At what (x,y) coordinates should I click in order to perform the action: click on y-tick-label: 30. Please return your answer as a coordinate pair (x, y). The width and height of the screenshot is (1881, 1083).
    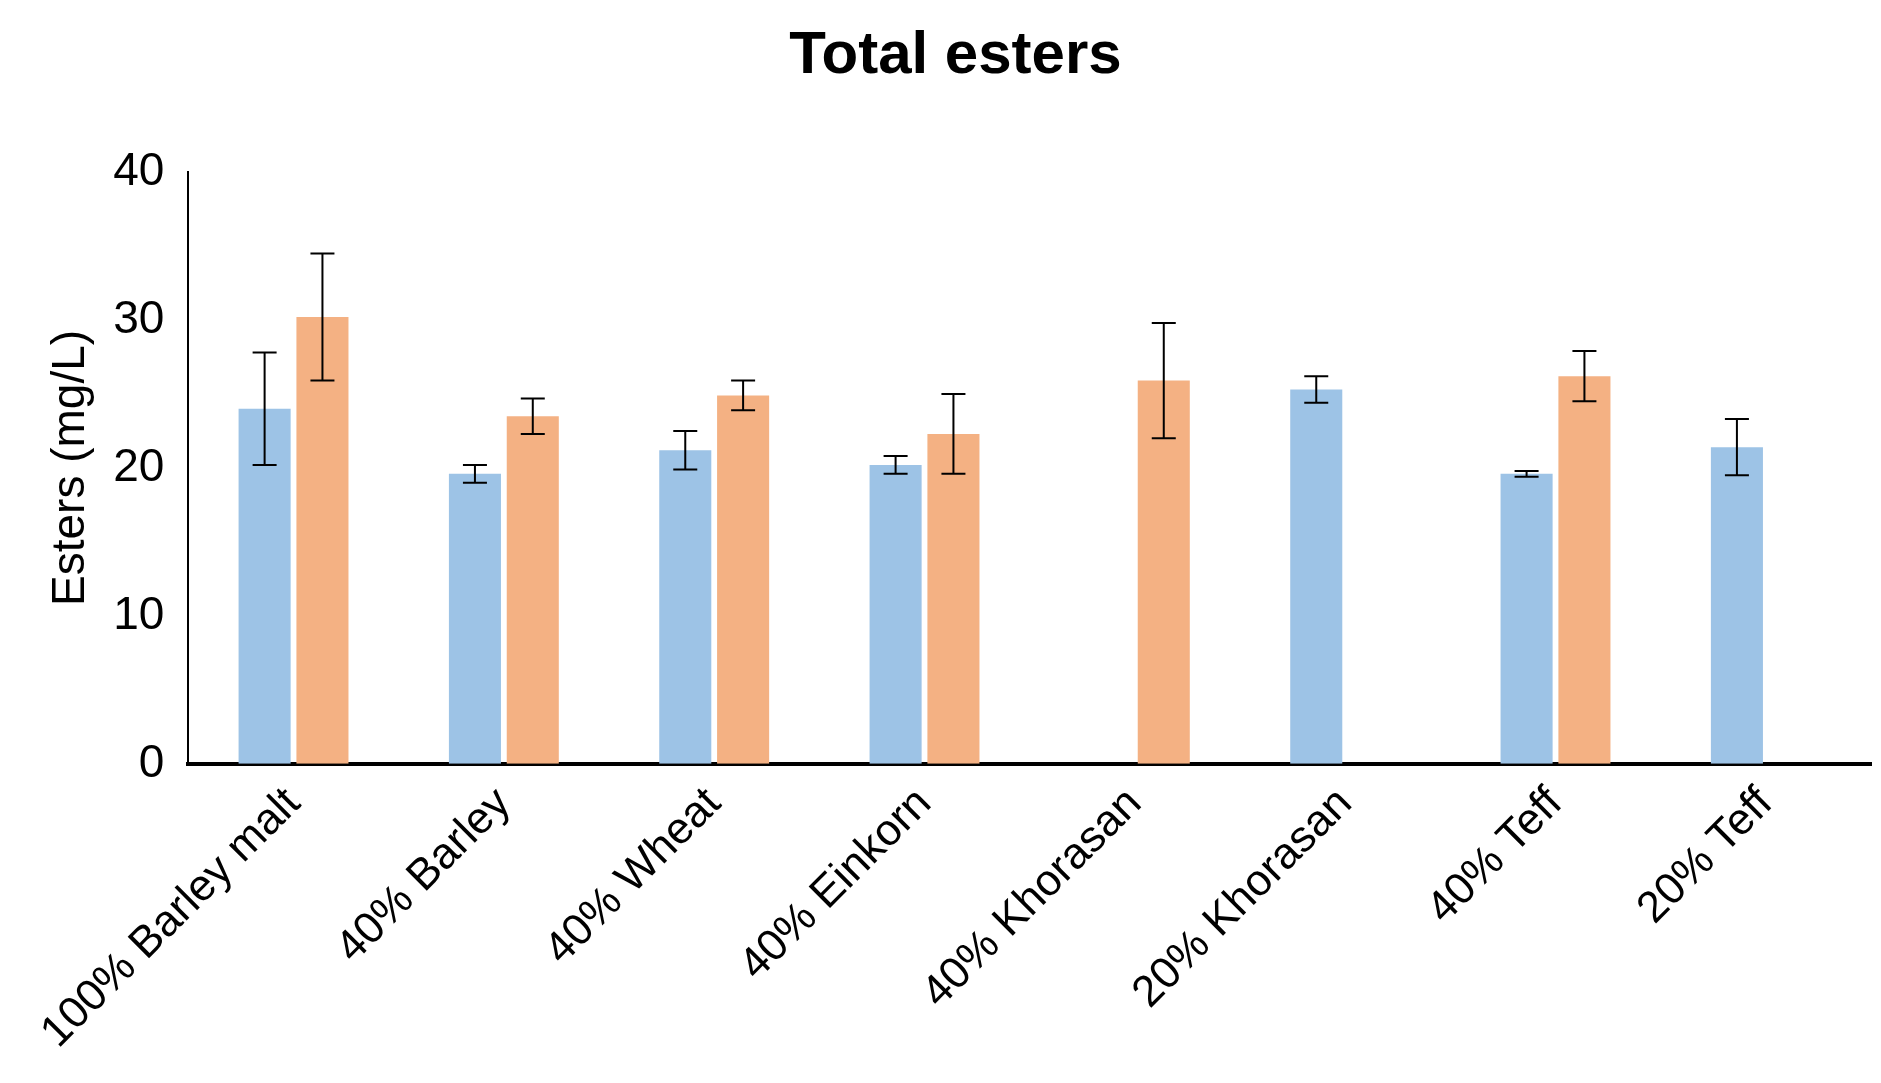
    Looking at the image, I should click on (139, 316).